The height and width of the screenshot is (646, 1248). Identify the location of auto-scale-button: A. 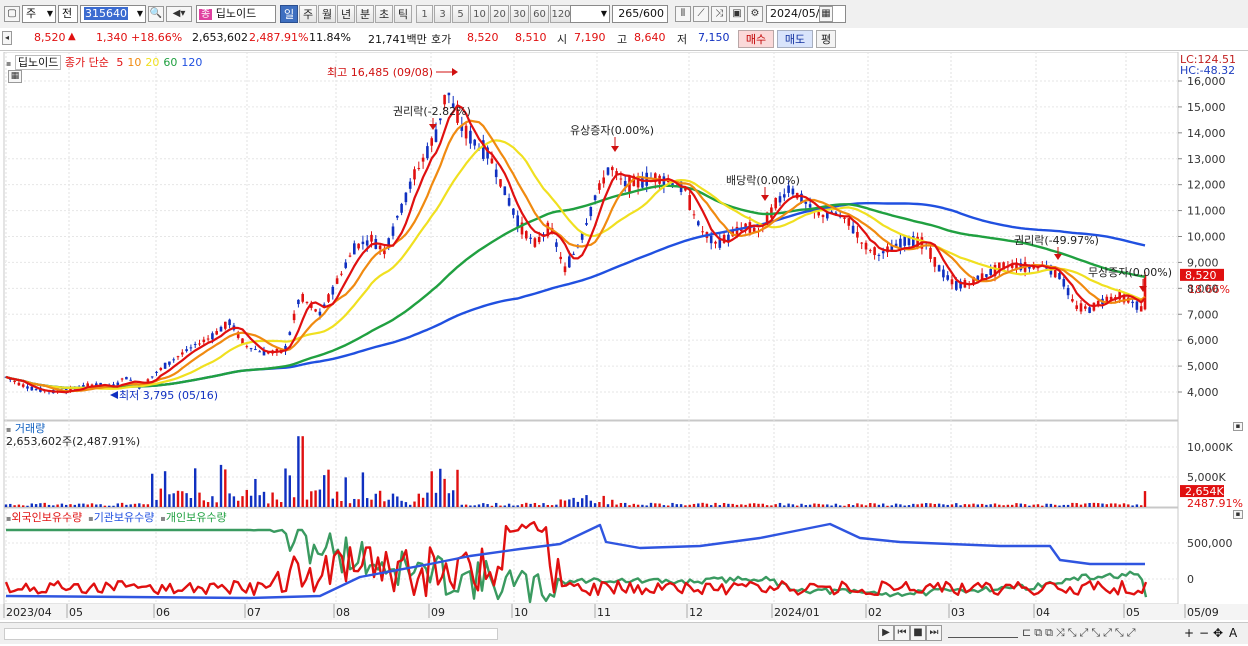
(1233, 633).